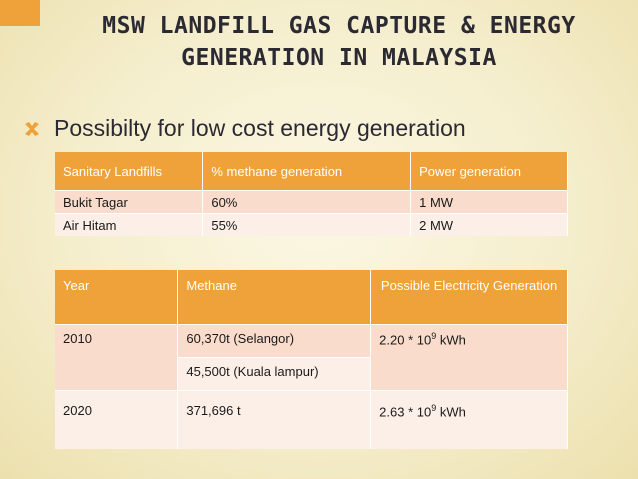 The width and height of the screenshot is (638, 479). Describe the element at coordinates (489, 224) in the screenshot. I see `table-cell: 2 MW` at that location.